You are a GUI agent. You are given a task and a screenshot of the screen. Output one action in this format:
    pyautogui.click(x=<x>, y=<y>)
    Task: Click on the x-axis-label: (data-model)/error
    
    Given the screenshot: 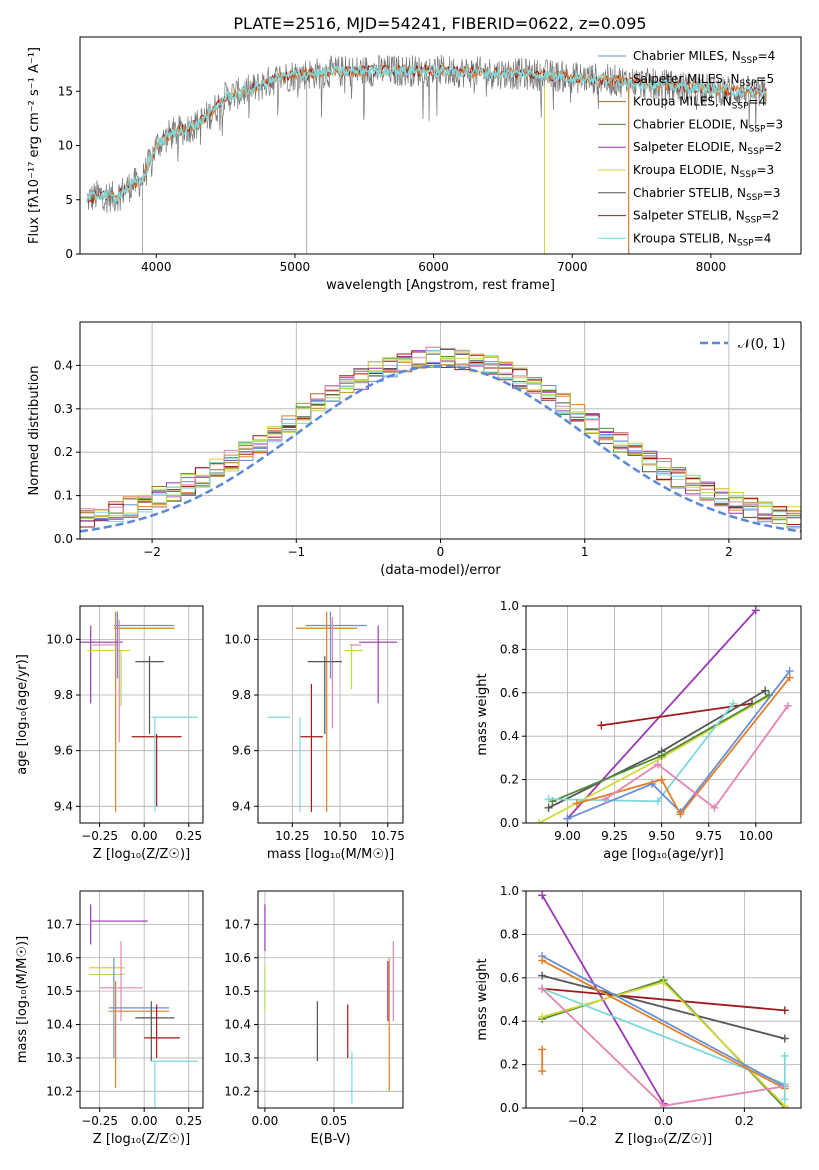 What is the action you would take?
    pyautogui.click(x=440, y=570)
    